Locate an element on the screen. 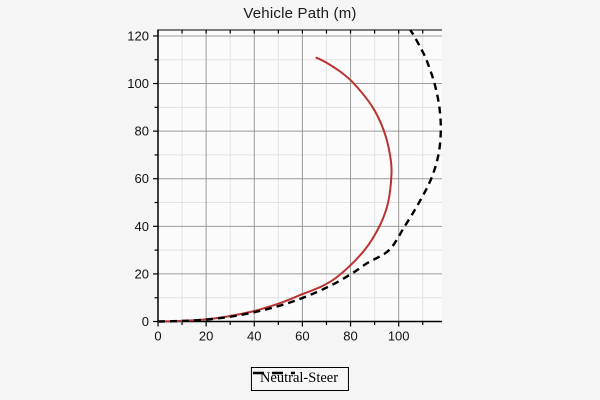  legend-dashed-line-sample is located at coordinates (273, 373).